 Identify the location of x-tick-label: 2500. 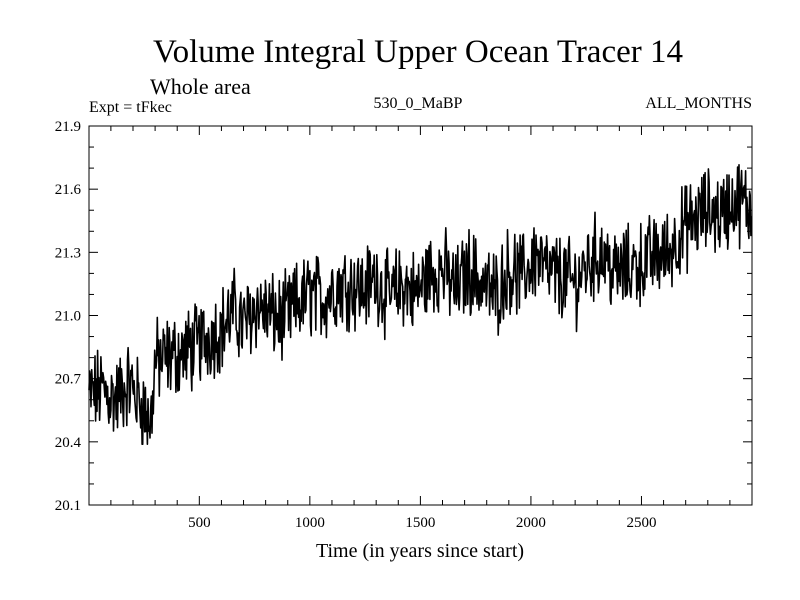
(641, 523).